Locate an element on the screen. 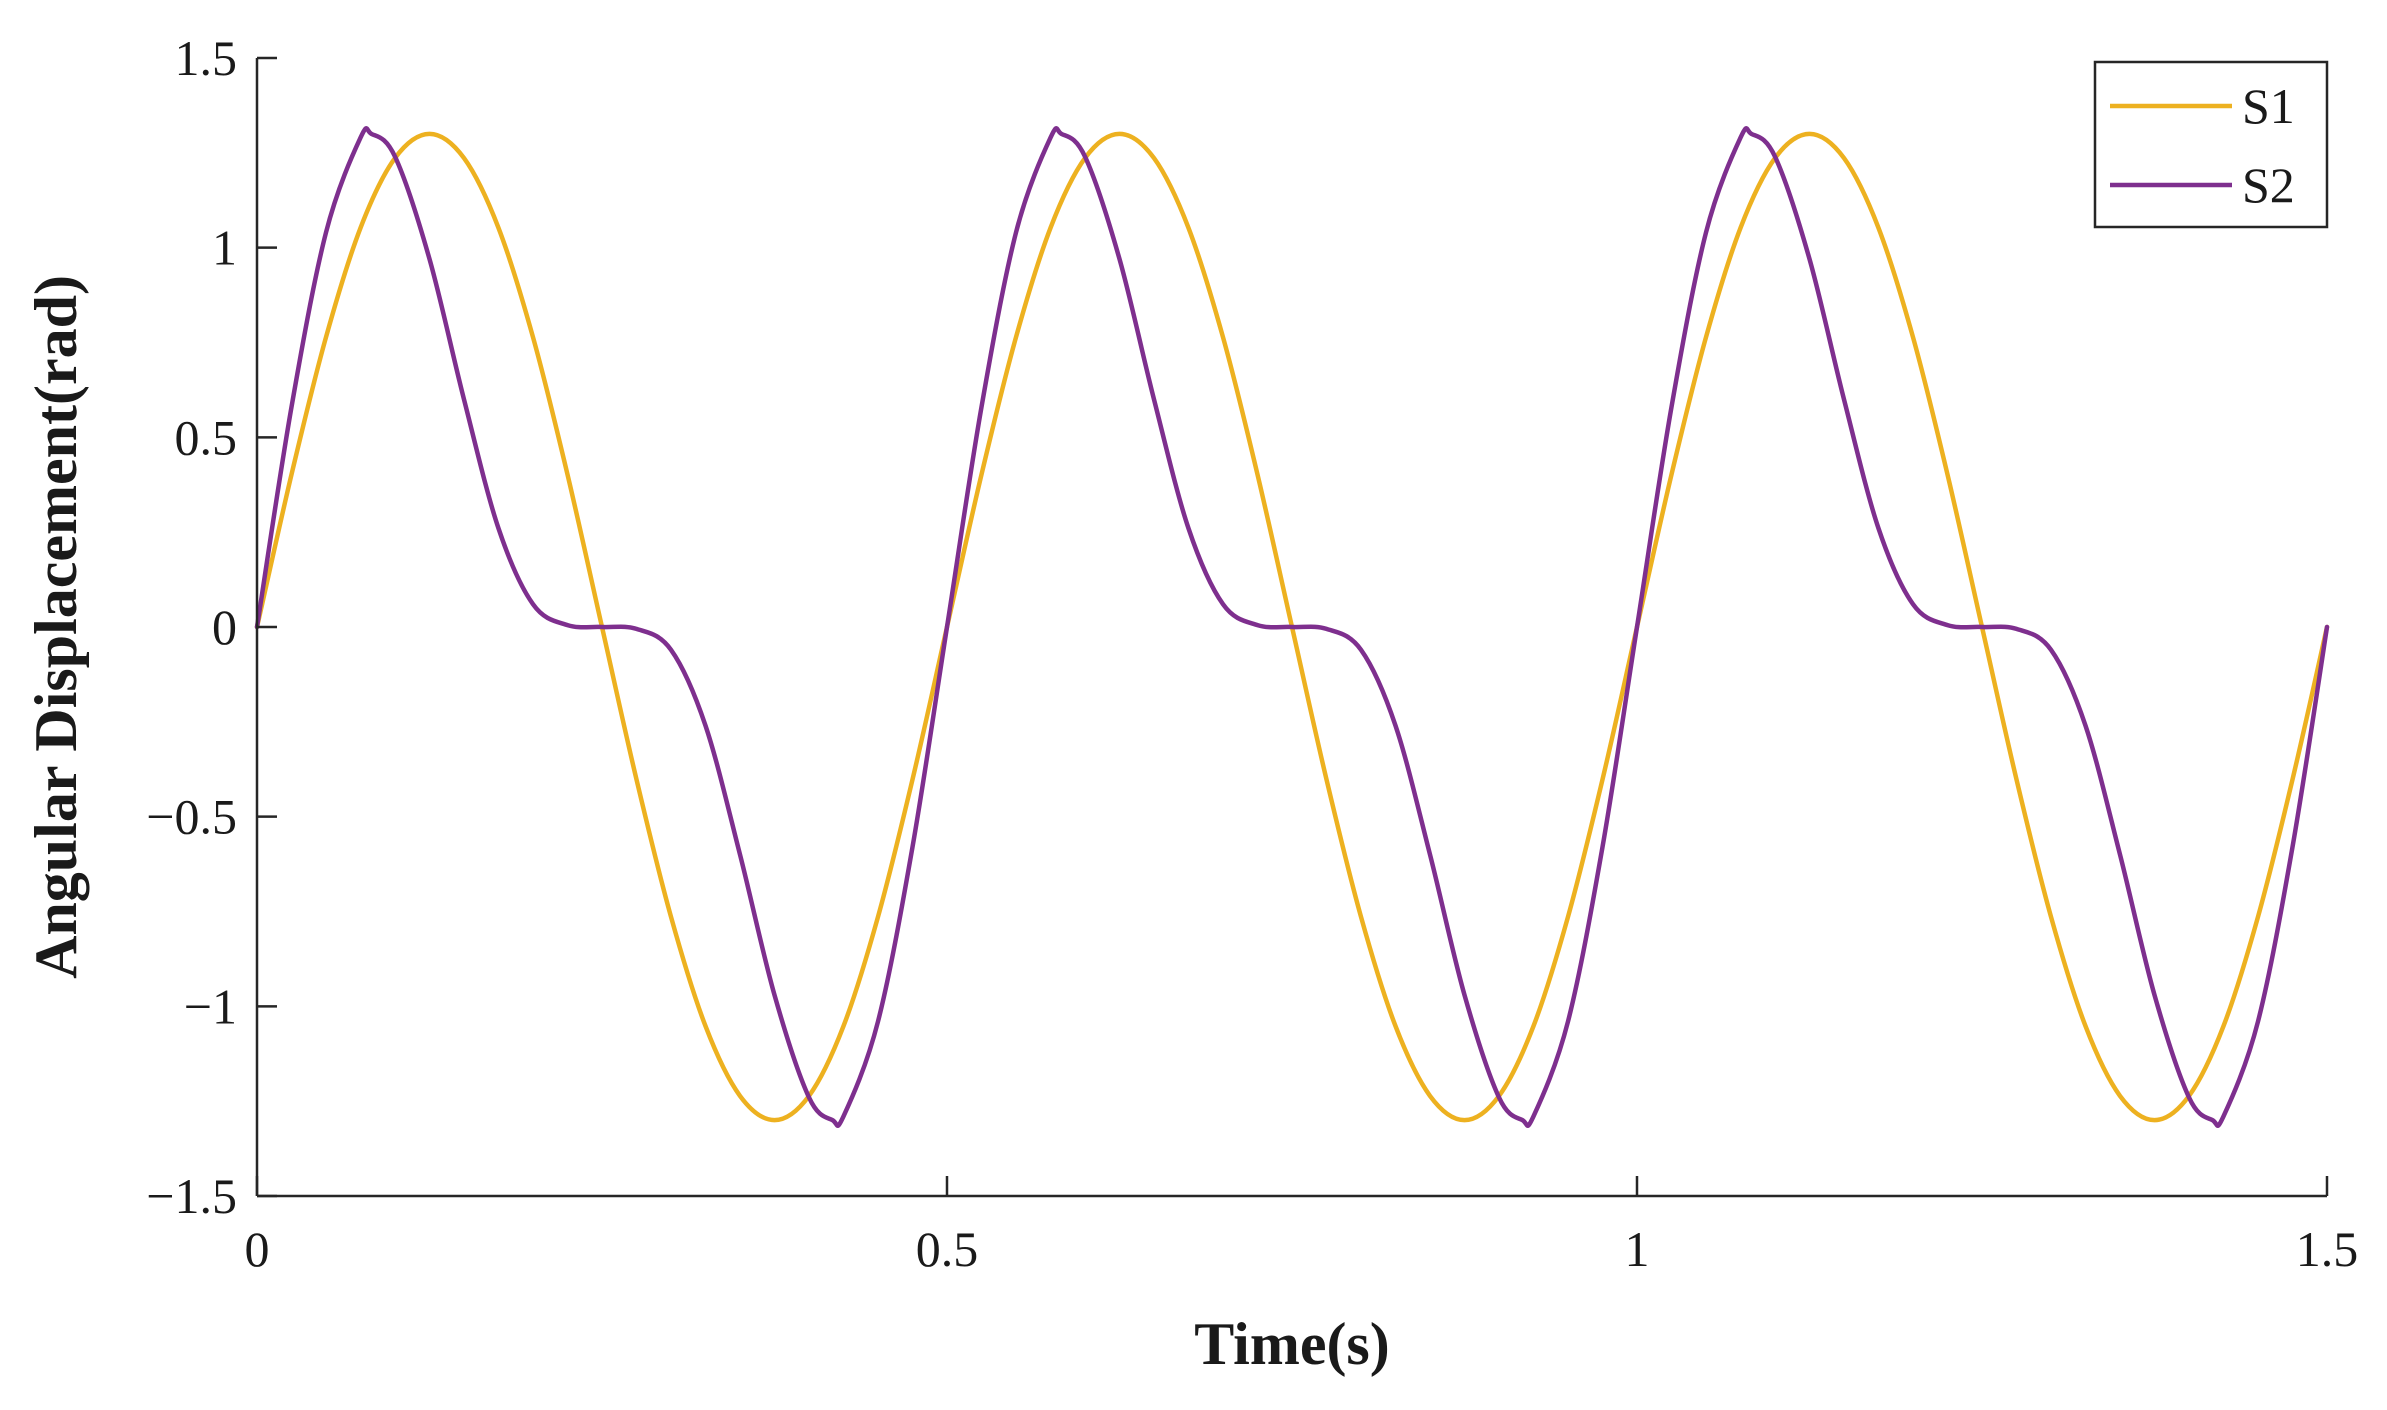 The image size is (2387, 1410). legend: S1 S2 is located at coordinates (2211, 144).